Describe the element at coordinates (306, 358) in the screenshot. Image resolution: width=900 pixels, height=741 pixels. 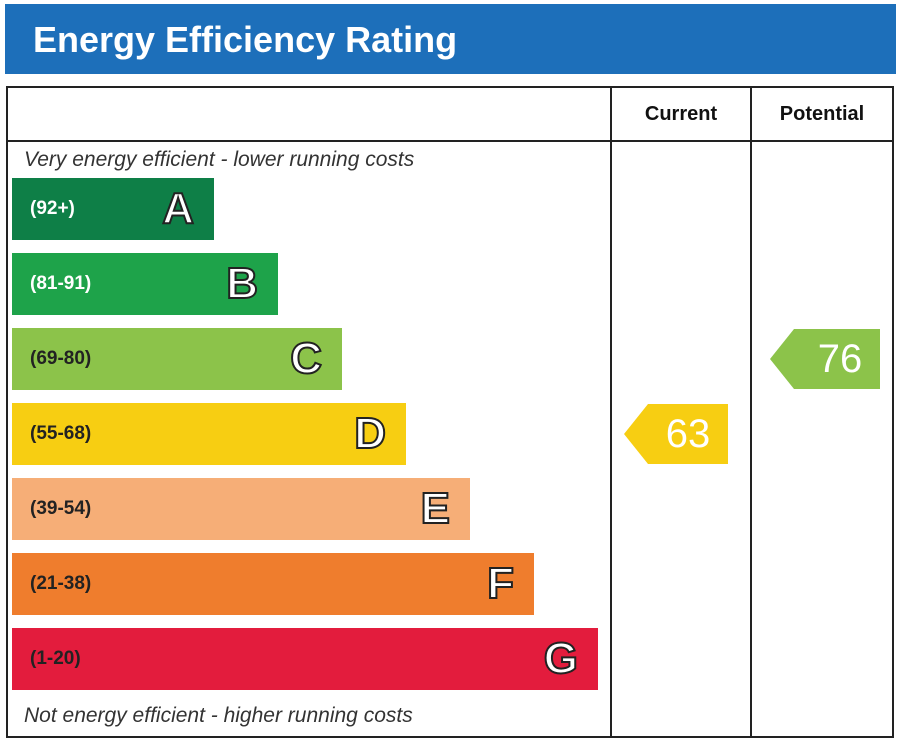
I see `band-letter-label: C` at that location.